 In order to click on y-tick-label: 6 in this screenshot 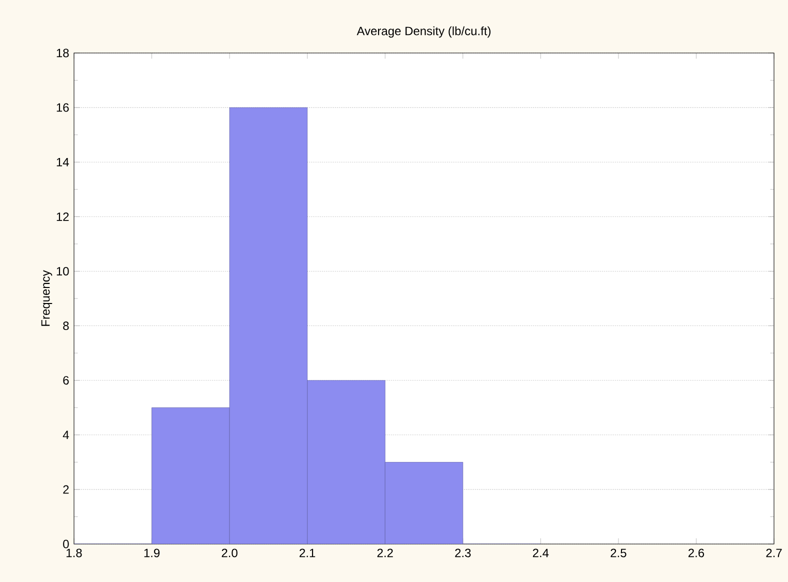, I will do `click(66, 380)`.